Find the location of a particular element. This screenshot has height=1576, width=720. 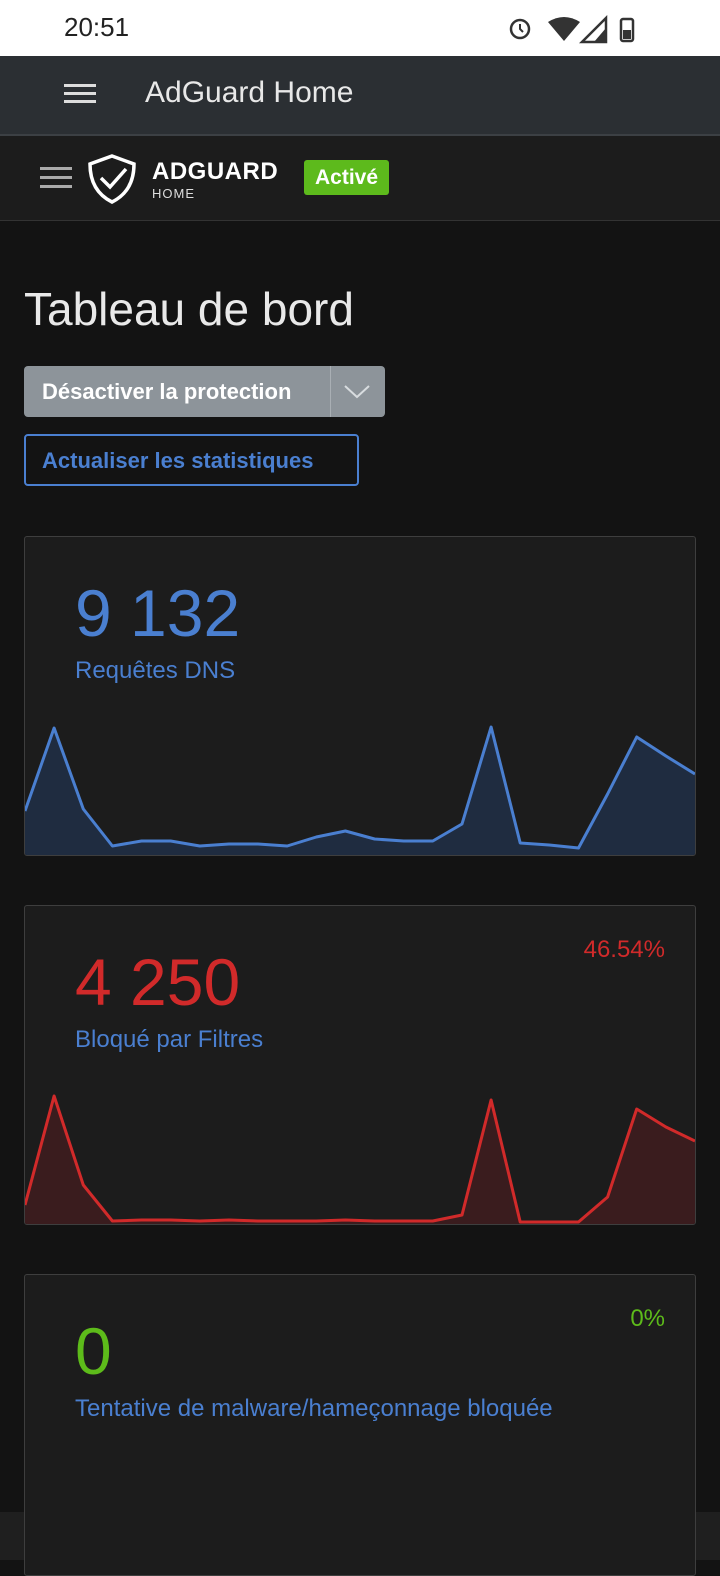

app-bar: AdGuard Home is located at coordinates (360, 96).